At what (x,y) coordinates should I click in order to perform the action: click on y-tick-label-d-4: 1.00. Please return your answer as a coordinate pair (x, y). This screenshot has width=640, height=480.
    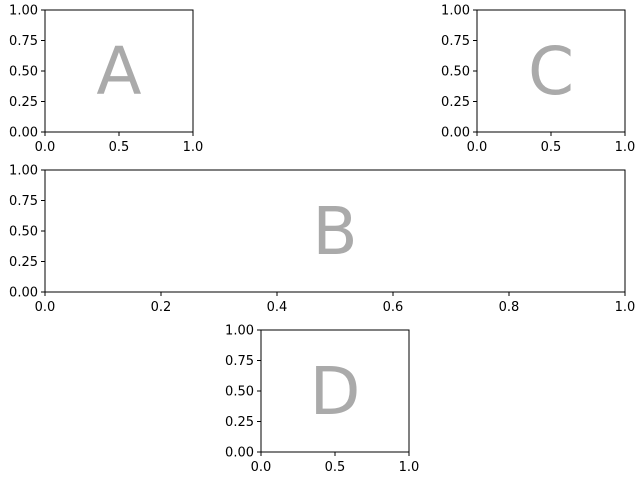
    Looking at the image, I should click on (239, 331).